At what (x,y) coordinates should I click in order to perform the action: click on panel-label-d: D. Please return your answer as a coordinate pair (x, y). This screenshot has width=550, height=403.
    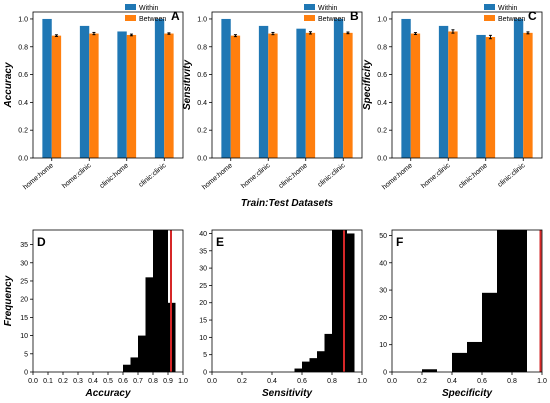
    Looking at the image, I should click on (41, 242).